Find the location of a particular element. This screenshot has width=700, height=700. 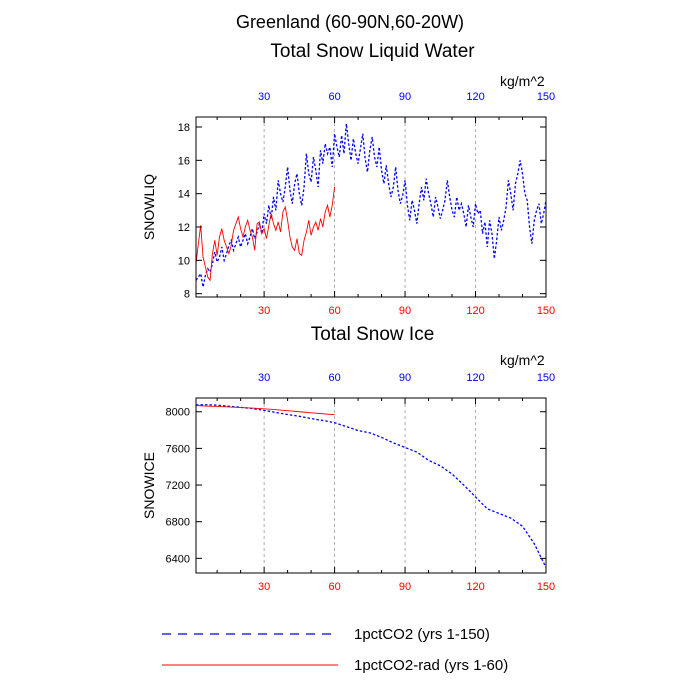

y-axis-title-snowice: SNOWICE is located at coordinates (149, 485).